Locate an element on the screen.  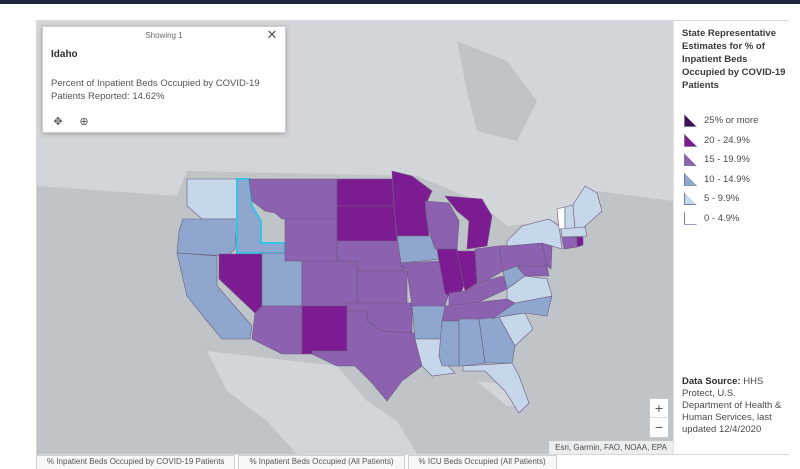
legend-item: 25% or more is located at coordinates (721, 121).